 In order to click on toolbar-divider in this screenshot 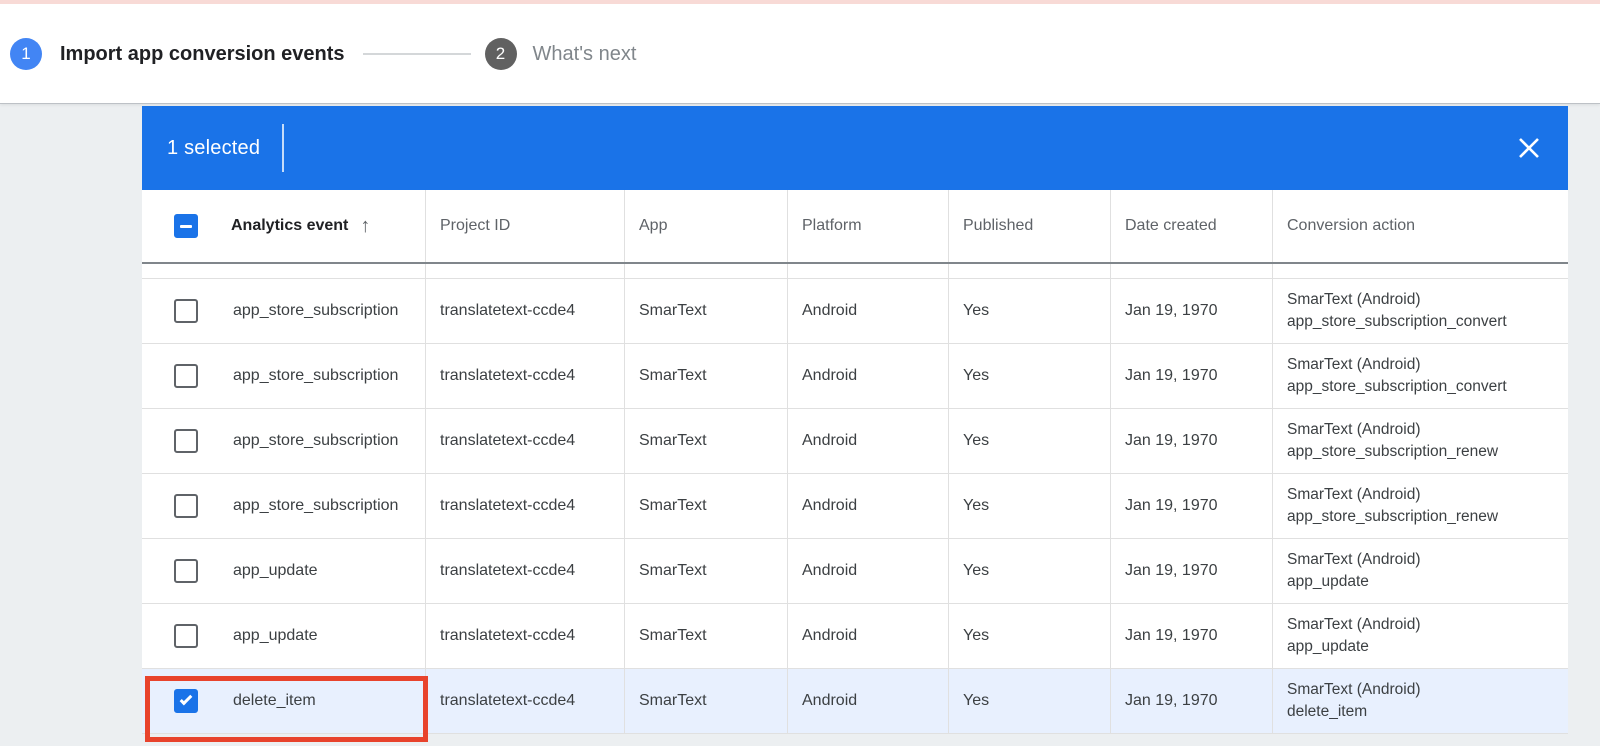, I will do `click(283, 148)`.